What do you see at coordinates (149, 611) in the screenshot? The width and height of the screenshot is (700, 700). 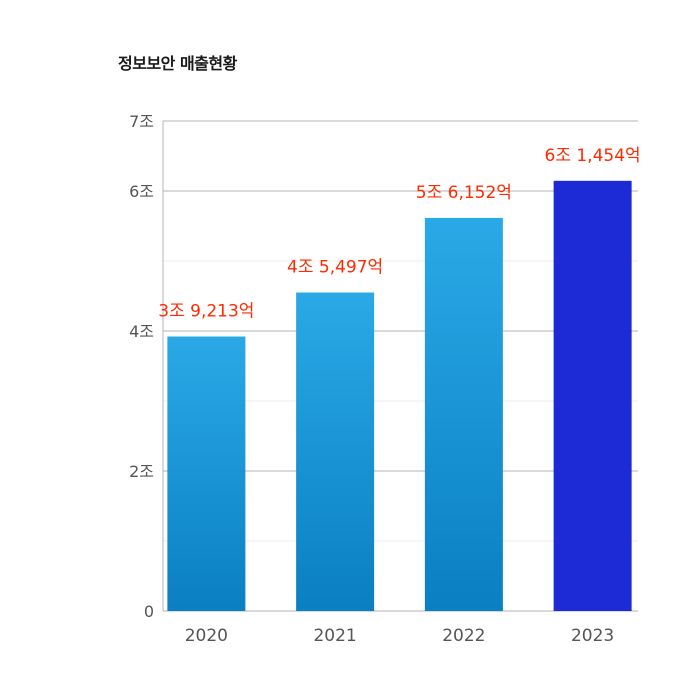 I see `y-tick-label: 0` at bounding box center [149, 611].